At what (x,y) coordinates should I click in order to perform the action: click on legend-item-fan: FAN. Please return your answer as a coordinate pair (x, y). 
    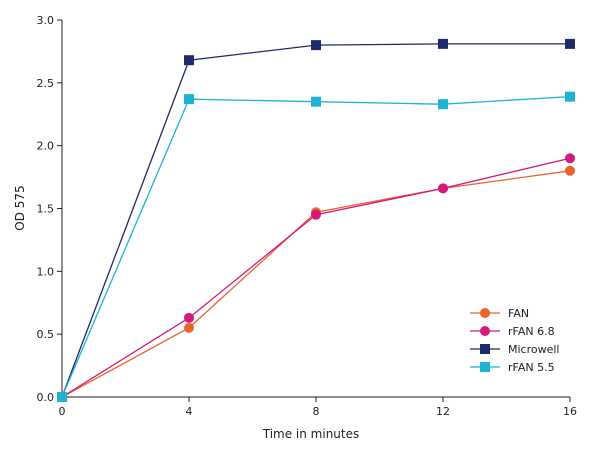
    Looking at the image, I should click on (499, 313).